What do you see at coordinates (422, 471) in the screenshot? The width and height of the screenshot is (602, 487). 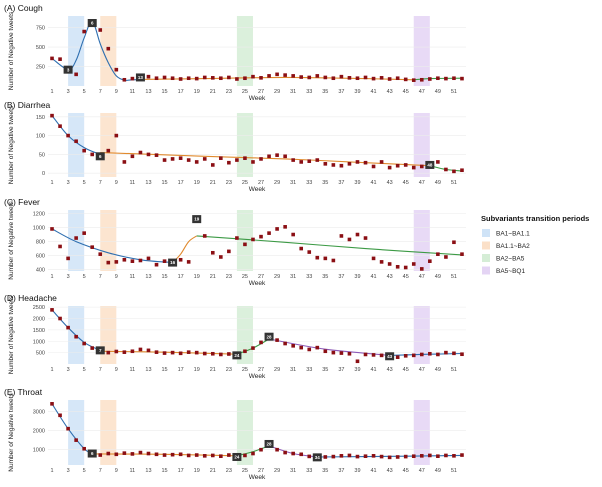 I see `x-tick-label: 47` at bounding box center [422, 471].